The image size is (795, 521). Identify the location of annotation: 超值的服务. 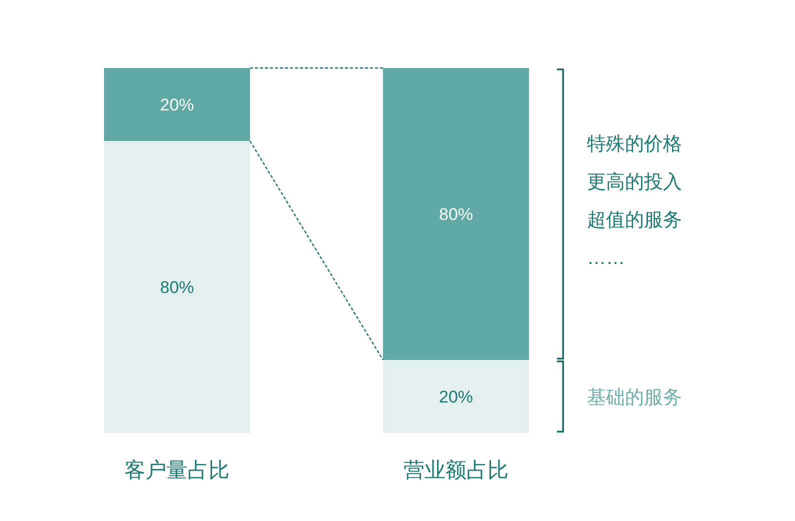
(634, 220).